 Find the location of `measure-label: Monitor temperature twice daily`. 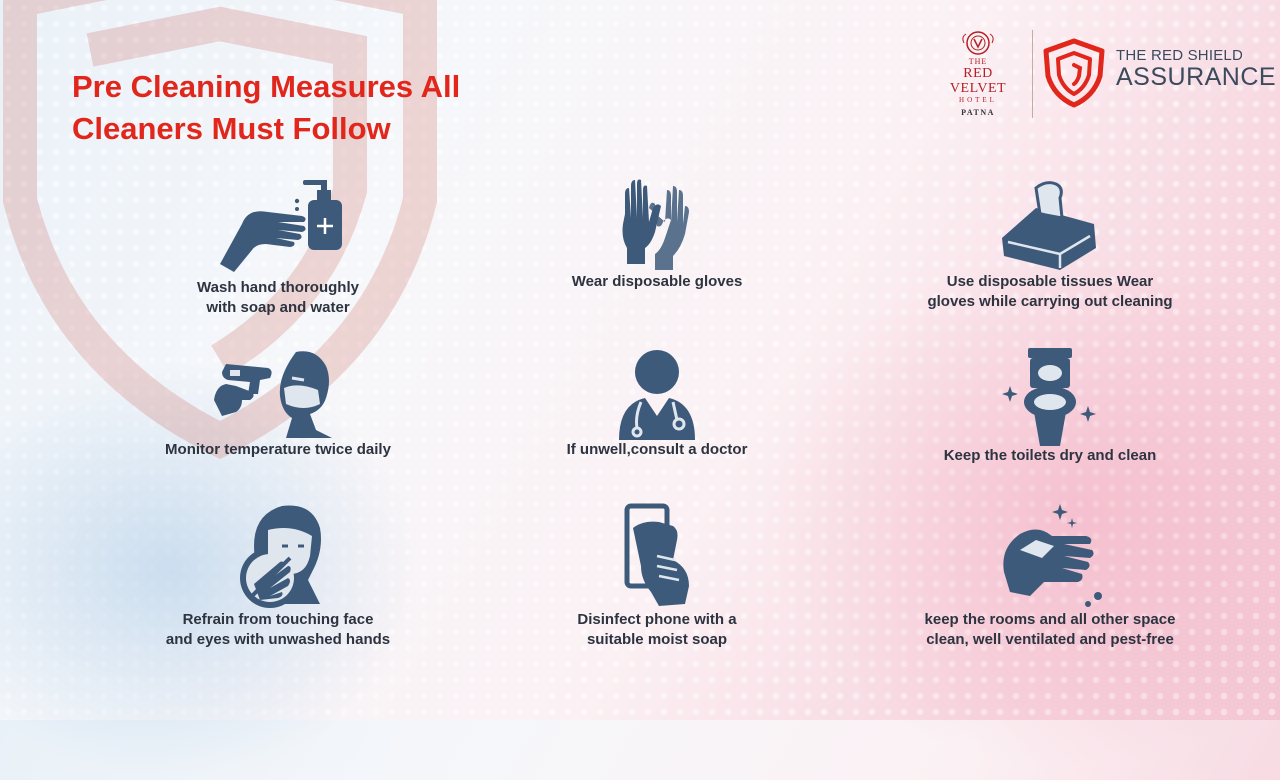

measure-label: Monitor temperature twice daily is located at coordinates (278, 449).